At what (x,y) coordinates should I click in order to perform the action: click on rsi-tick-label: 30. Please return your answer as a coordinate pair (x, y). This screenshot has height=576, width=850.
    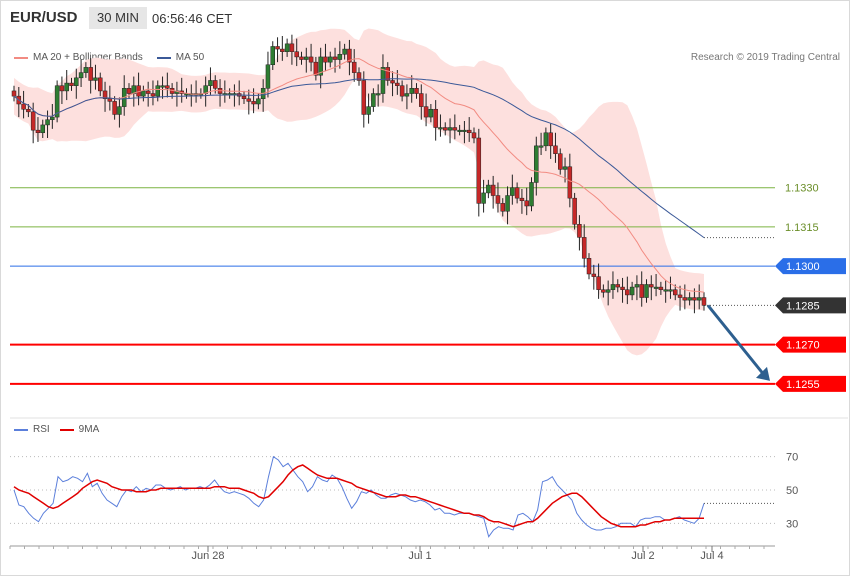
    Looking at the image, I should click on (792, 524).